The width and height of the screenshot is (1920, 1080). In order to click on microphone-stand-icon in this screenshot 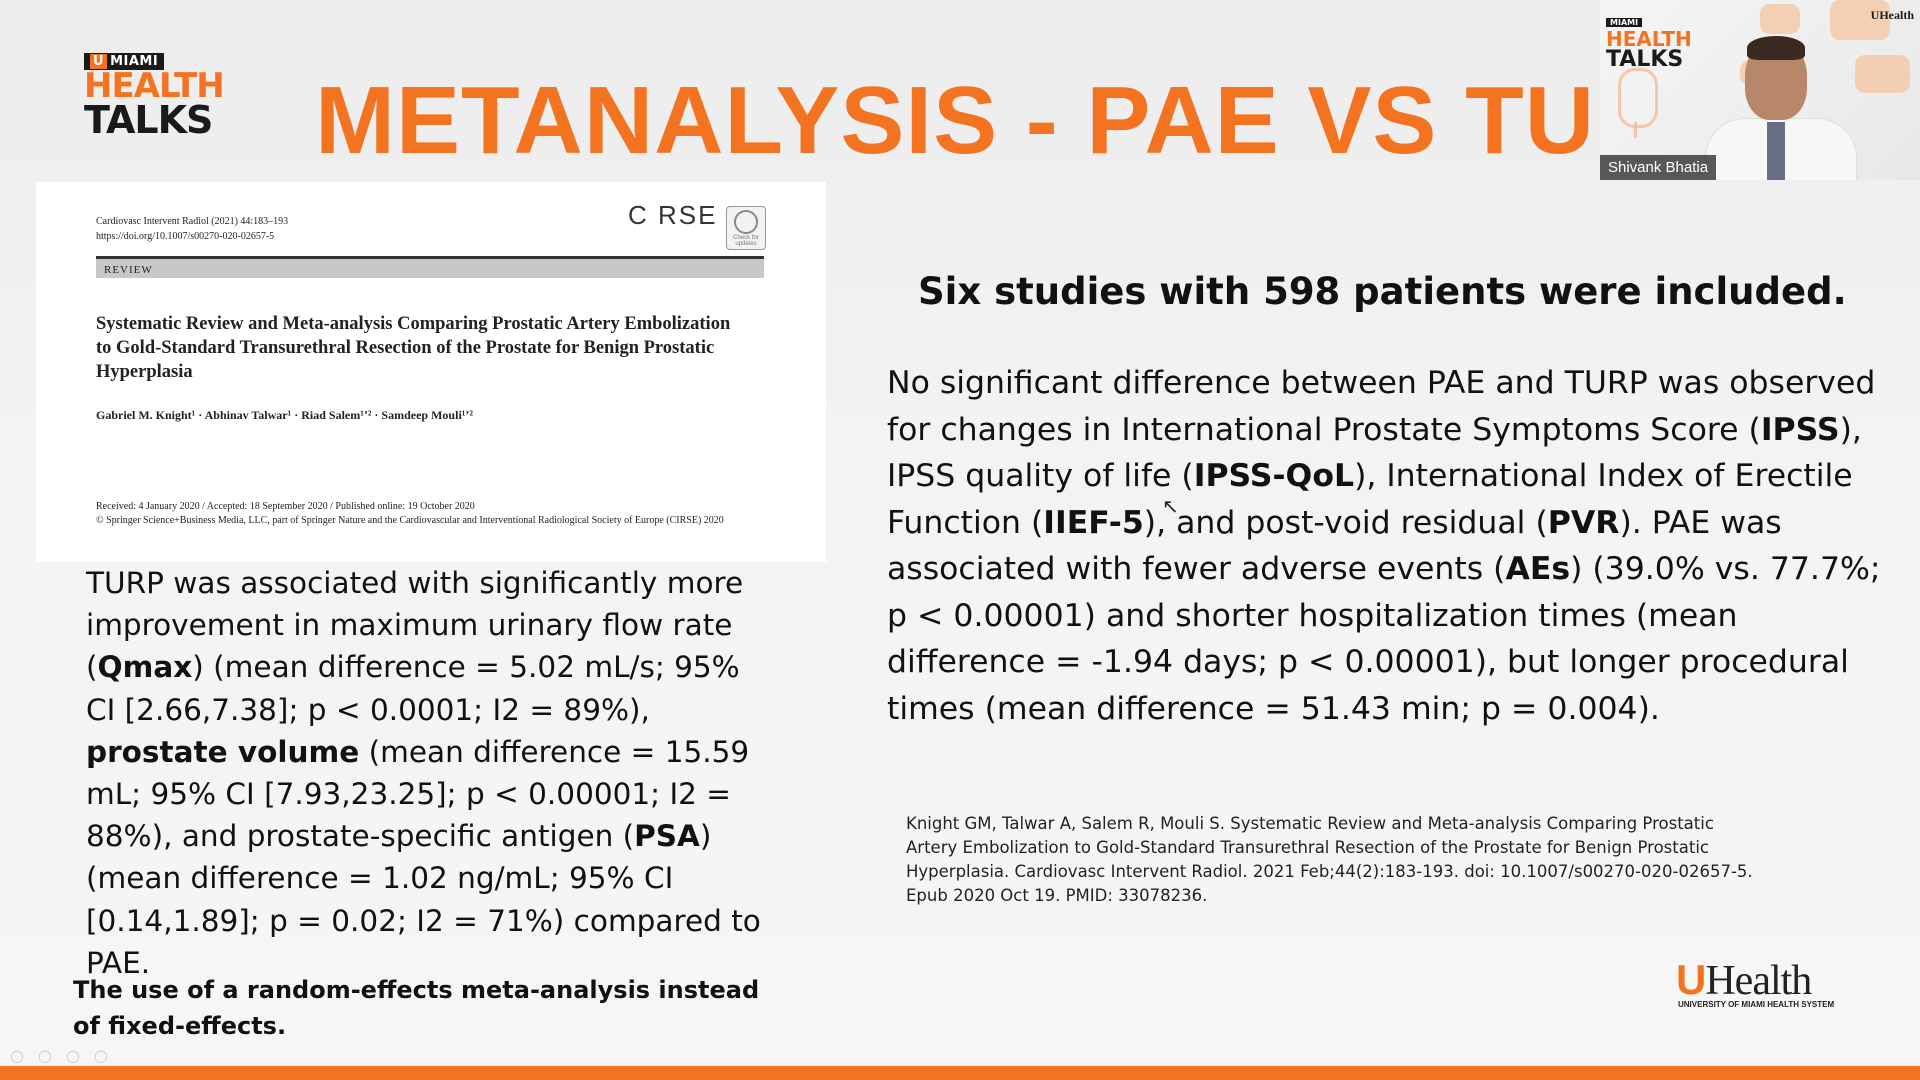, I will do `click(1635, 130)`.